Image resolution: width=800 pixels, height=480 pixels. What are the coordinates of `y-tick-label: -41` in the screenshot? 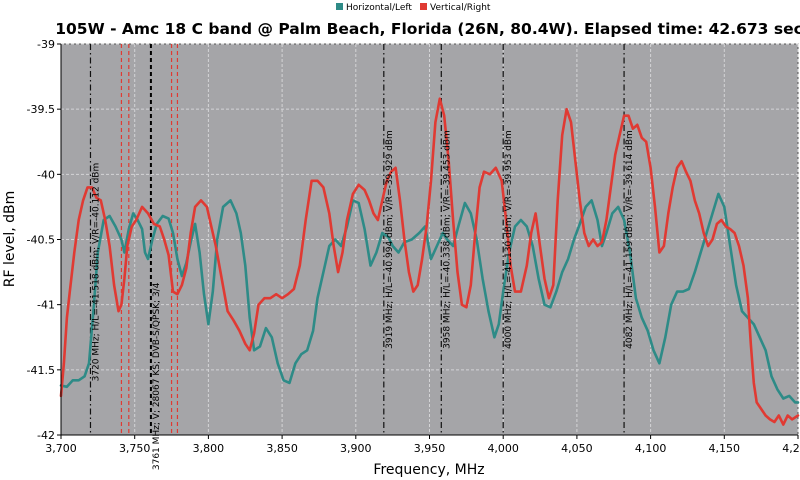 It's located at (46, 305).